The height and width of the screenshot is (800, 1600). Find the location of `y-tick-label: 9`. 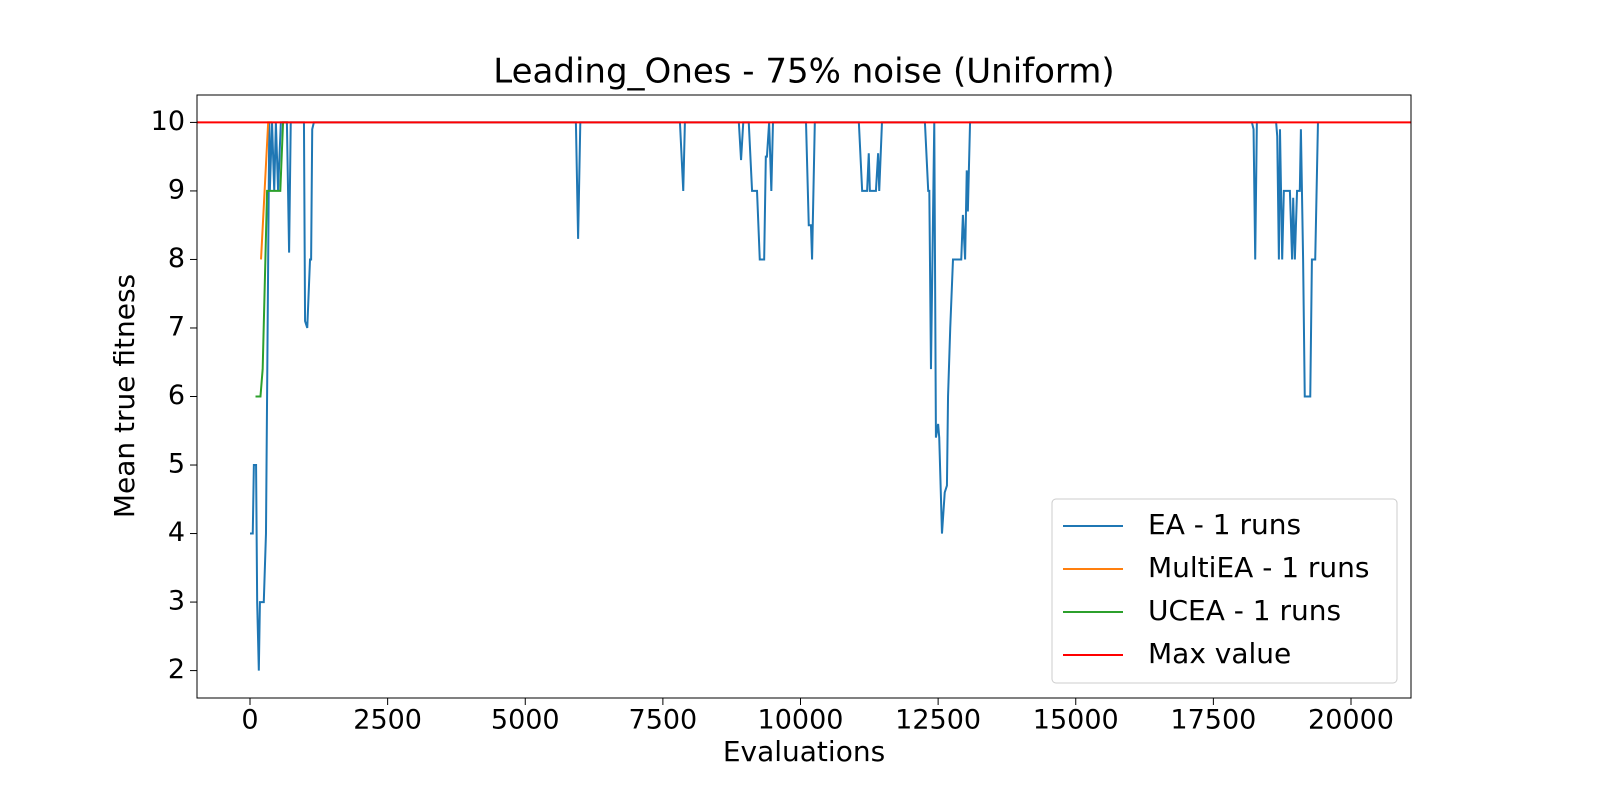

y-tick-label: 9 is located at coordinates (176, 189).